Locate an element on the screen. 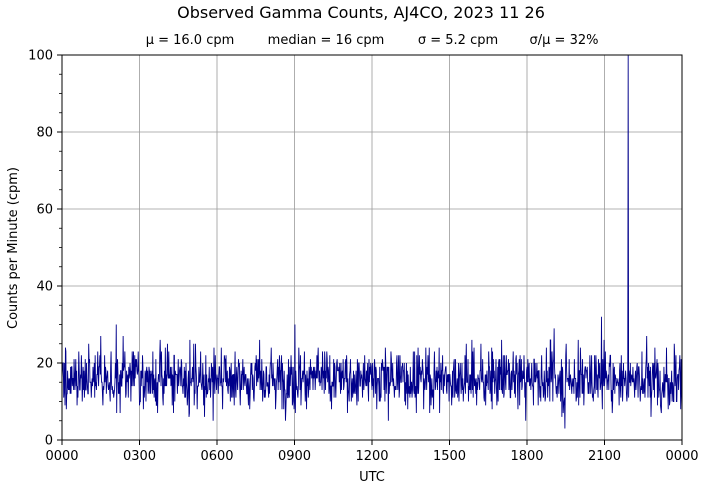  chart-title: Observed Gamma Counts, AJ4CO, 2023 11 26 is located at coordinates (361, 12).